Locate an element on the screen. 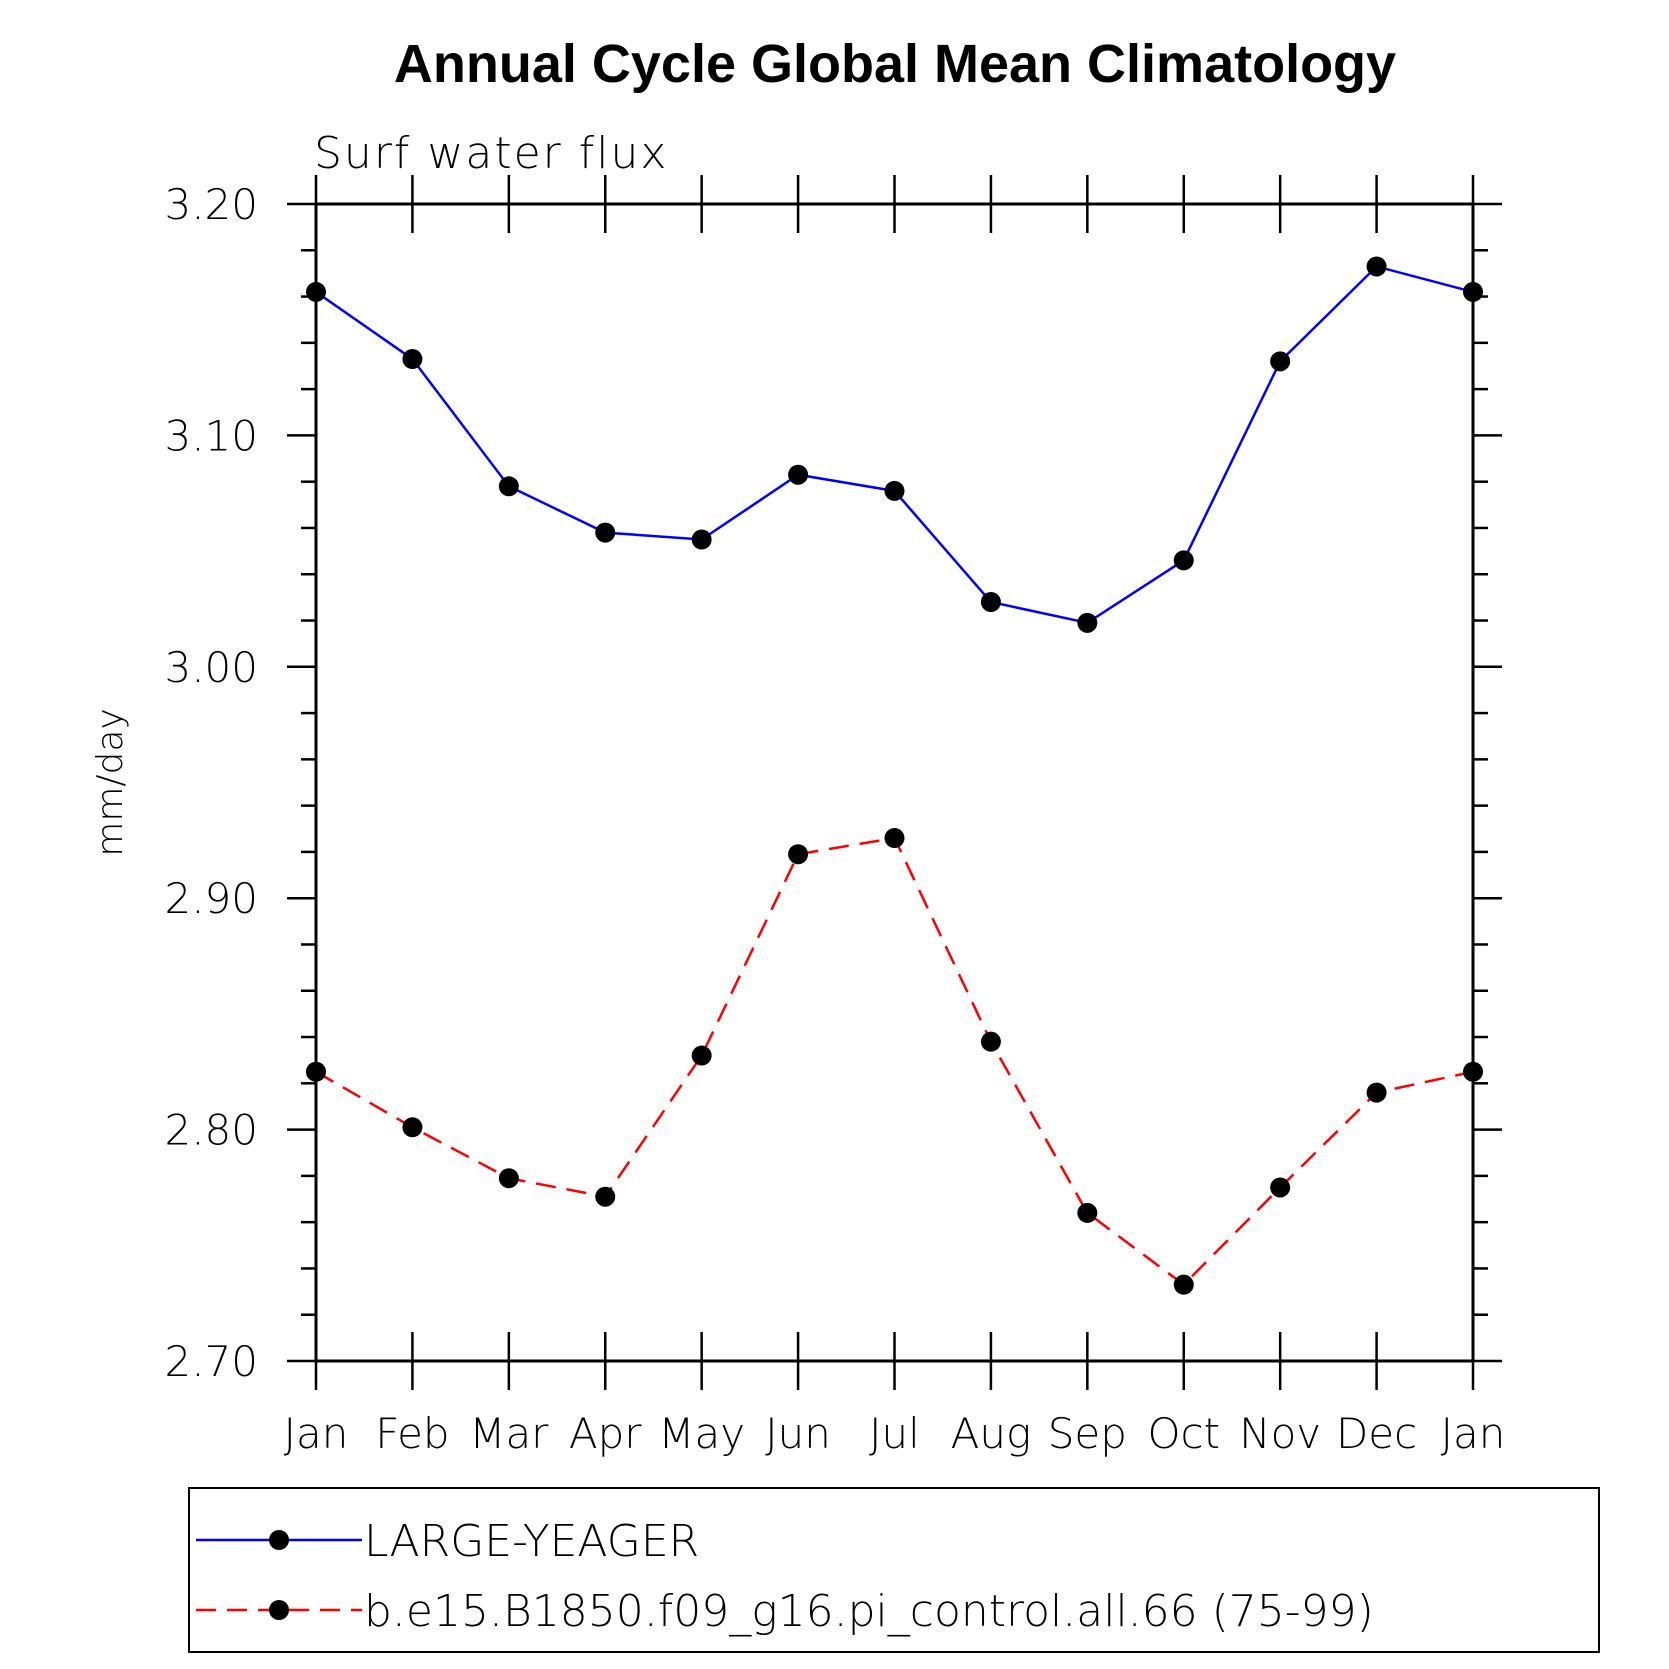 This screenshot has height=1669, width=1669. x-tick-label: Aug is located at coordinates (991, 1433).